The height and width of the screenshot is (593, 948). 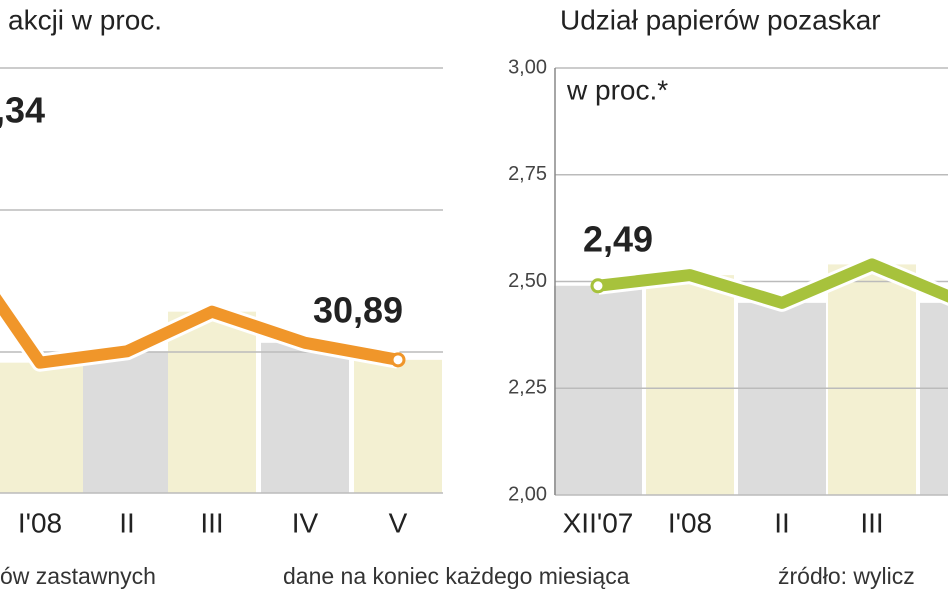 I want to click on x-tick-label: XII'07, so click(x=598, y=522).